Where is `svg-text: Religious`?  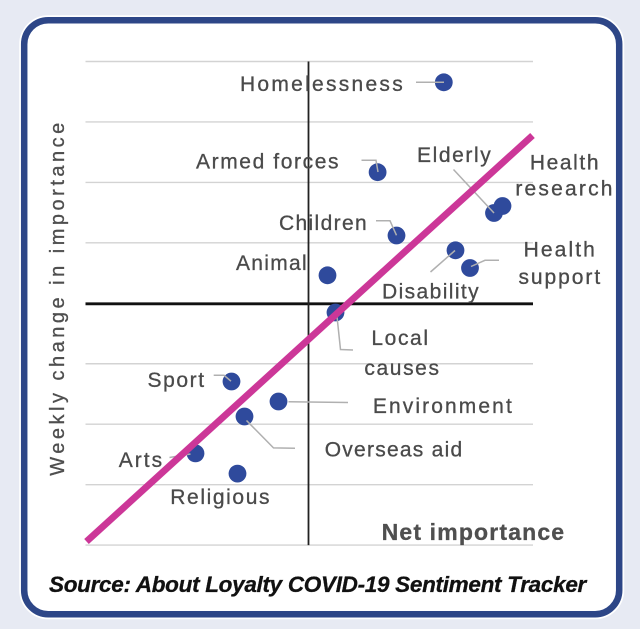
svg-text: Religious is located at coordinates (220, 497).